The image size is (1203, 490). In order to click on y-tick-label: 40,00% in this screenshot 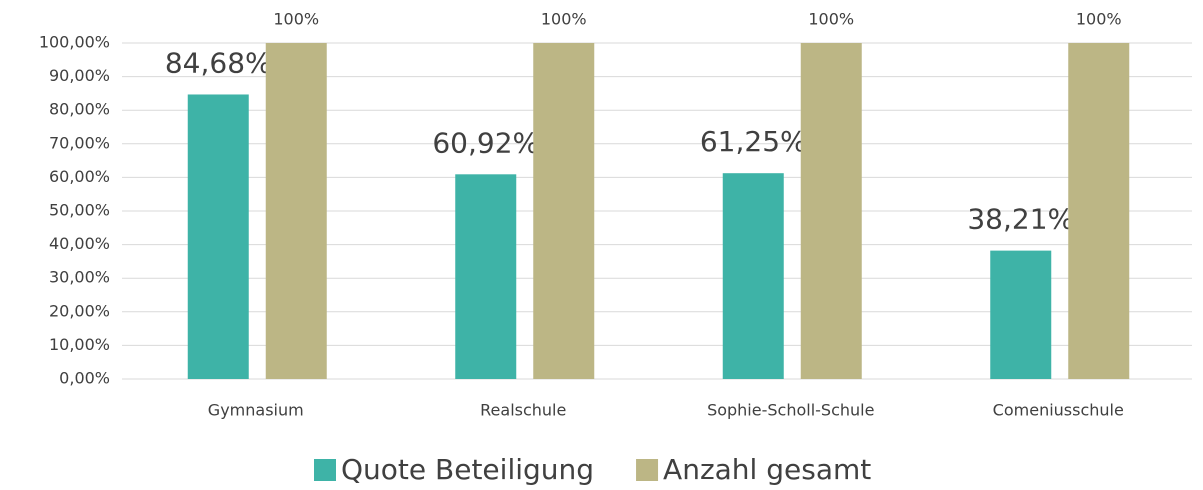, I will do `click(79, 243)`.